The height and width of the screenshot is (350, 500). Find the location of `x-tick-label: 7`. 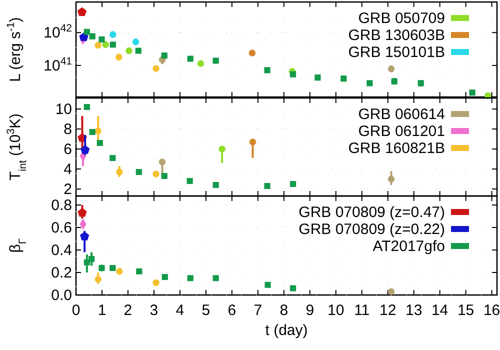

x-tick-label: 7 is located at coordinates (258, 310).